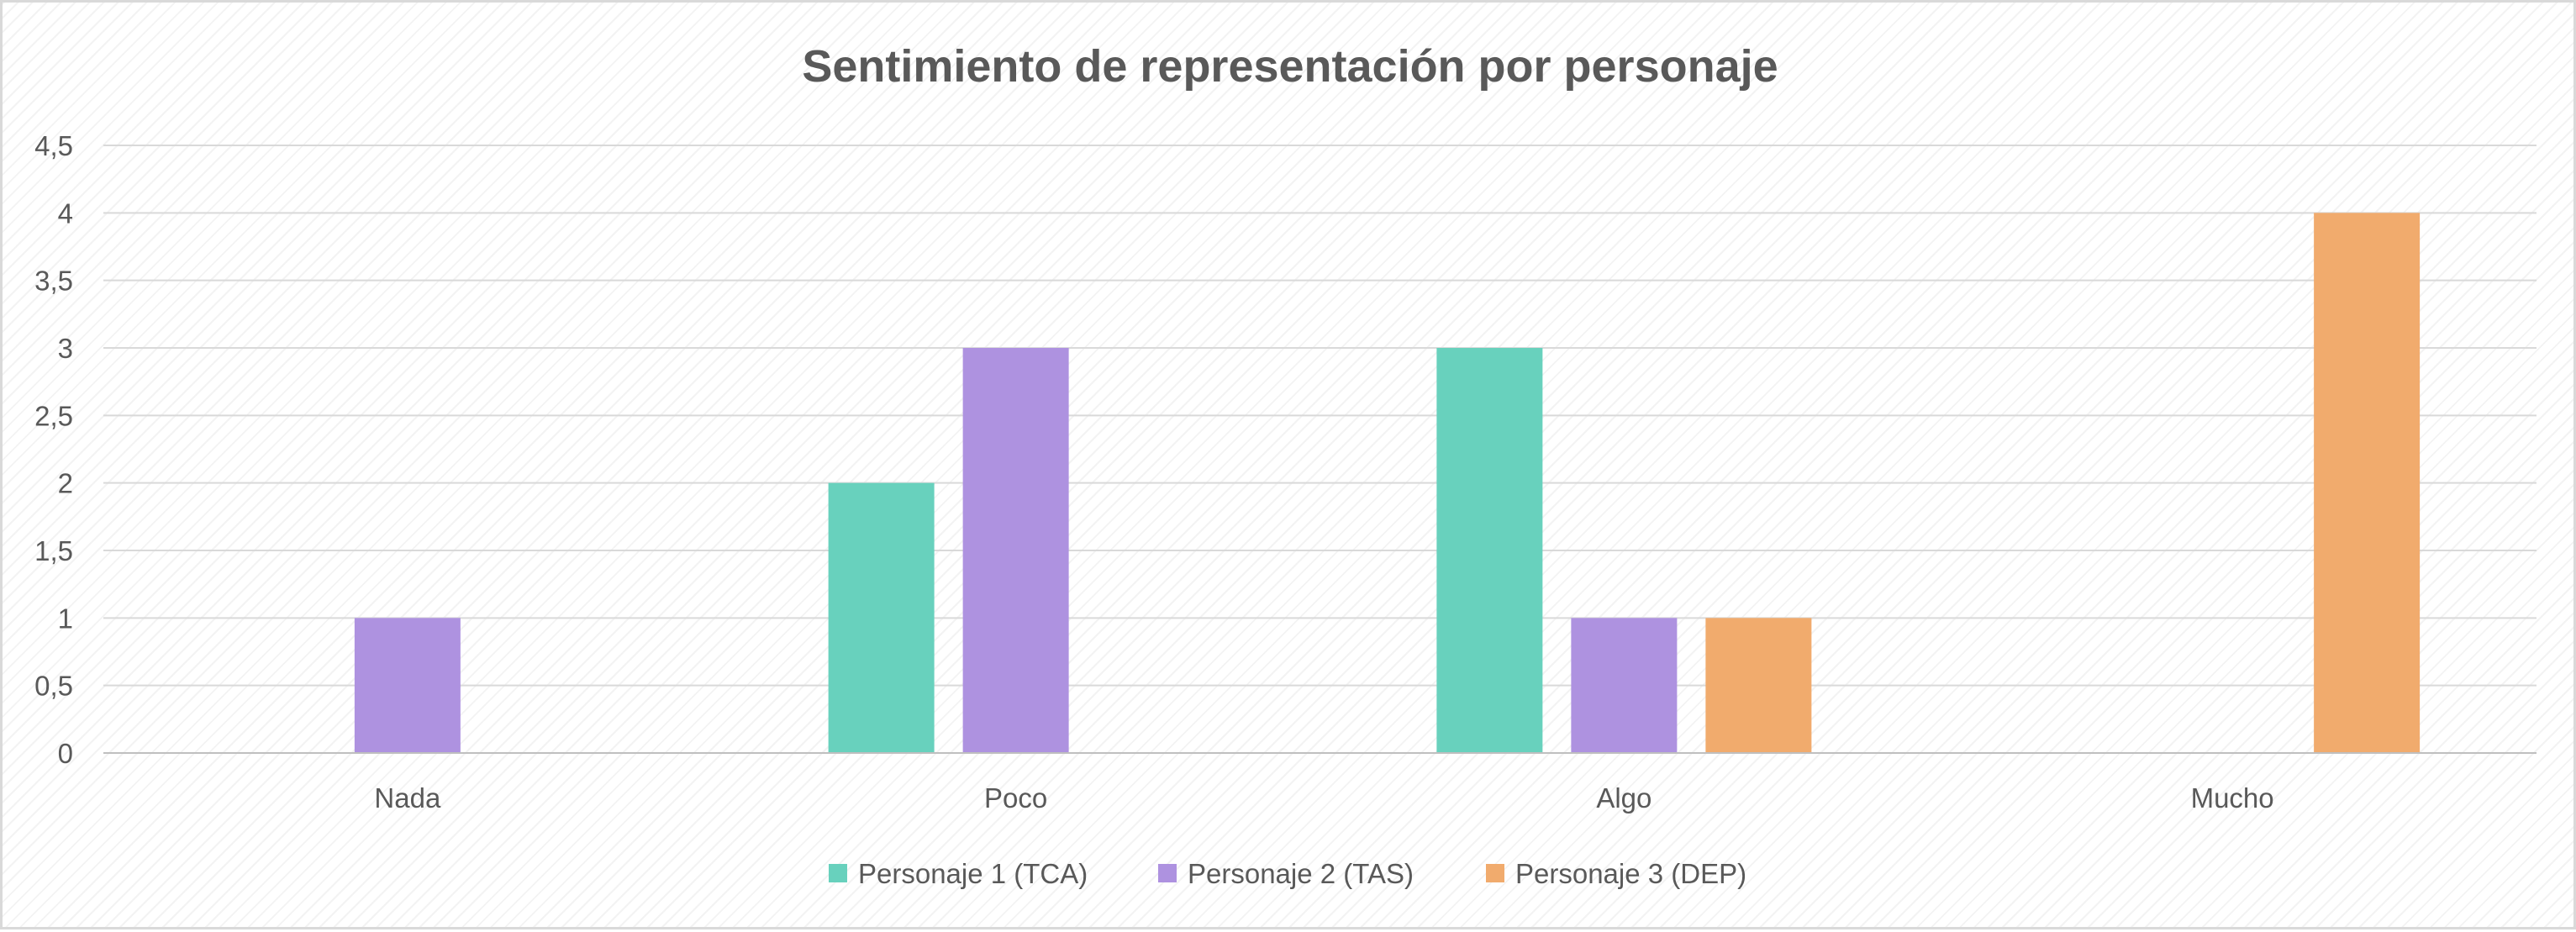 The image size is (2576, 932). What do you see at coordinates (65, 483) in the screenshot?
I see `y-tick-label: 2` at bounding box center [65, 483].